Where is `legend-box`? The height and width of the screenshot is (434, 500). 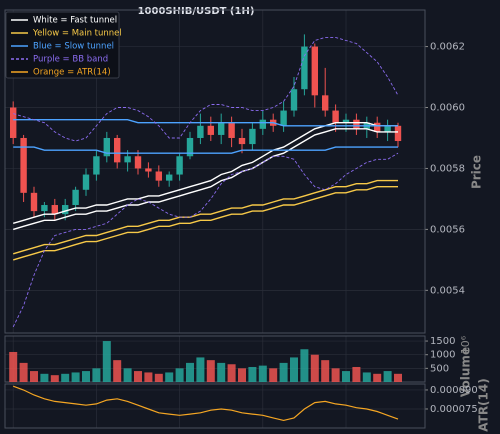
legend-box is located at coordinates (62, 45).